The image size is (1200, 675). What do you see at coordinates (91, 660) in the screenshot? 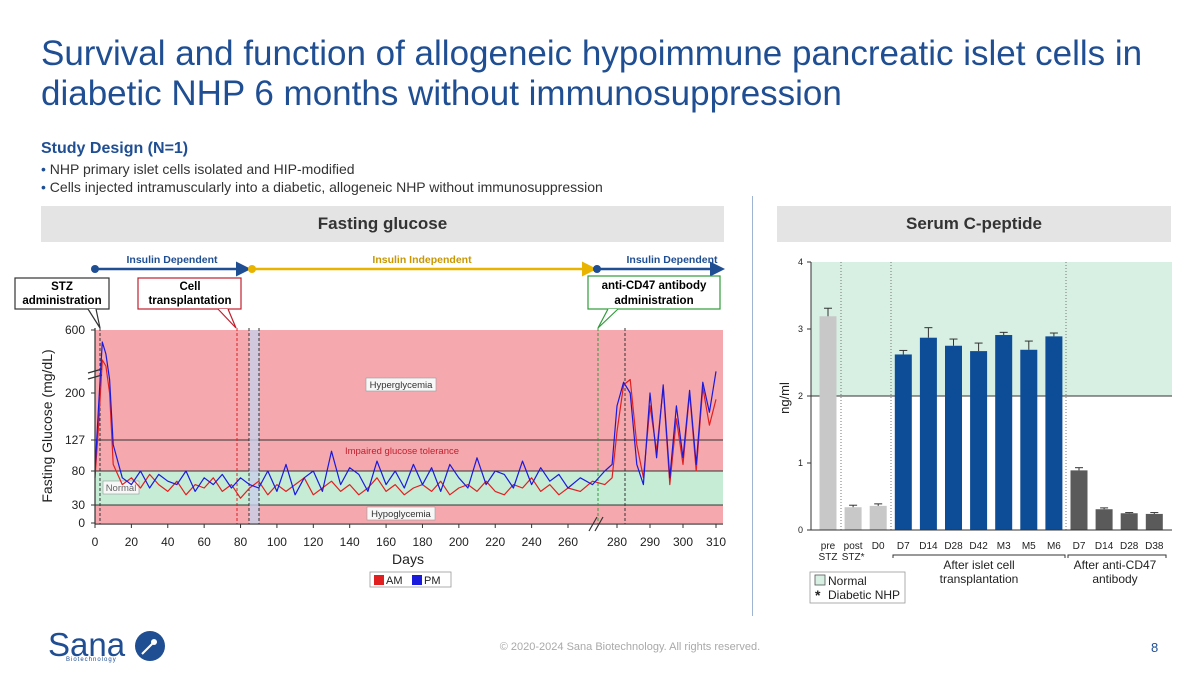
I see `sana-logo-subtext: Biotechnology` at bounding box center [91, 660].